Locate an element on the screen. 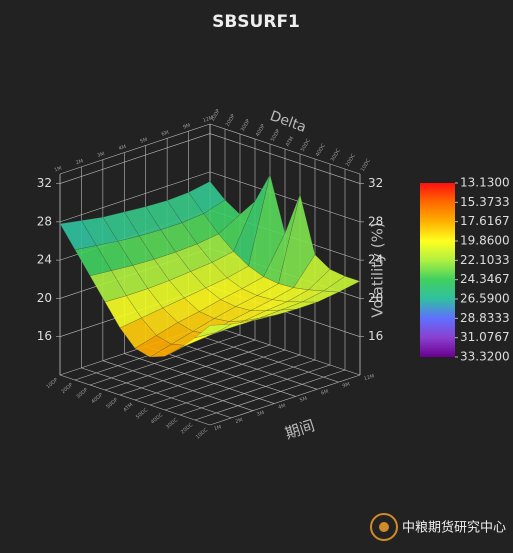 Image resolution: width=513 pixels, height=553 pixels. z-axis-label: Volatility (%) is located at coordinates (378, 270).